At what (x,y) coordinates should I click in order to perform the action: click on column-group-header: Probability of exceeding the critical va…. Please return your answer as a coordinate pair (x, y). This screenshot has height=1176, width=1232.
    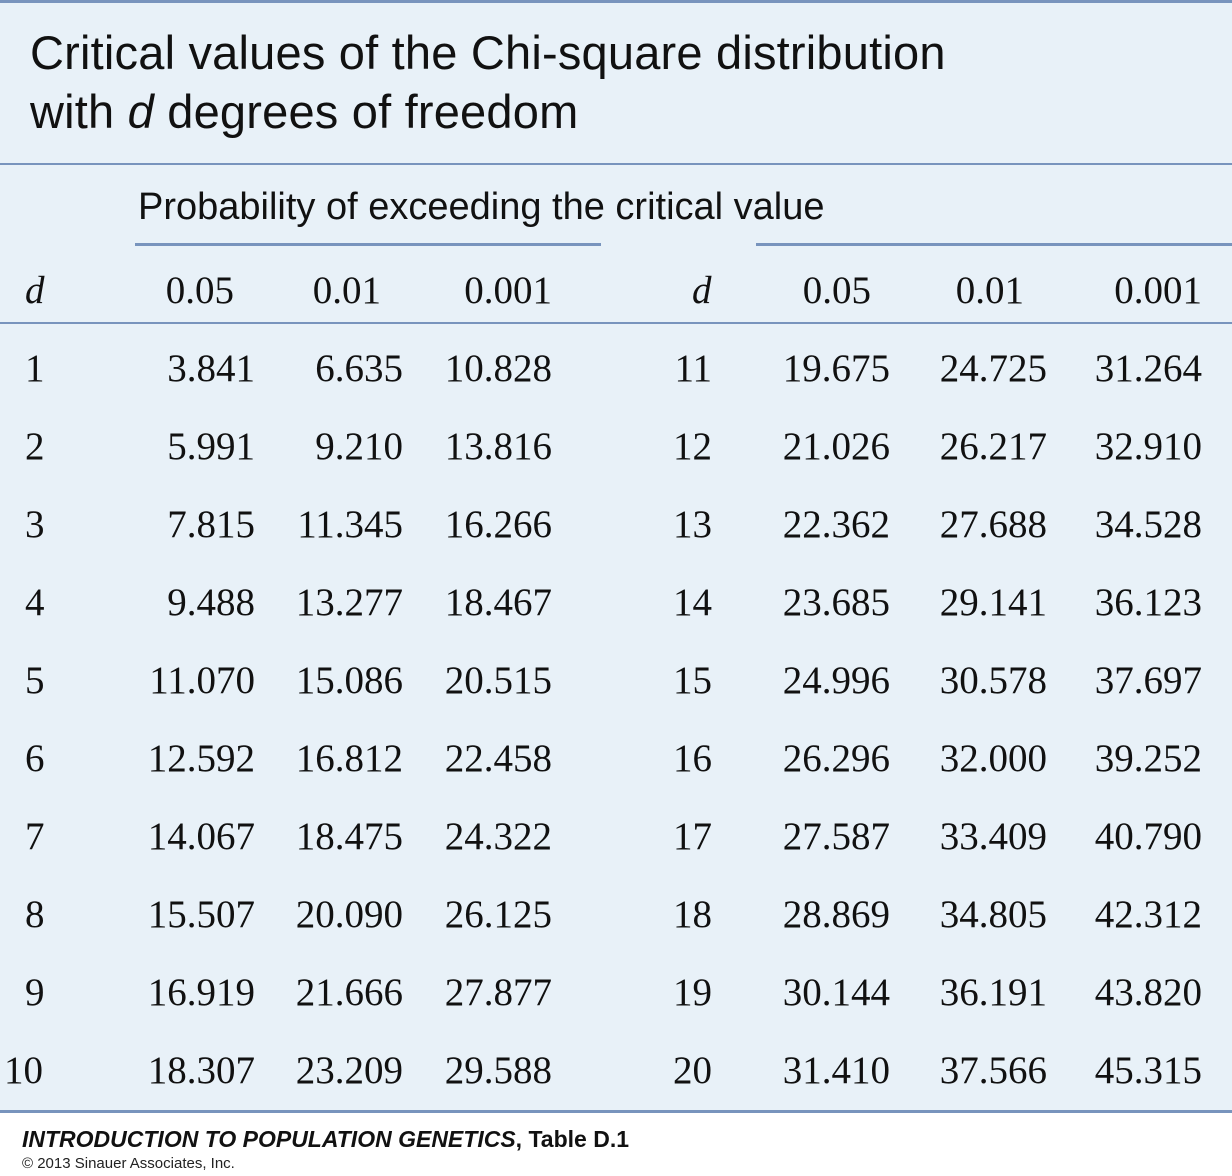
    Looking at the image, I should click on (481, 207).